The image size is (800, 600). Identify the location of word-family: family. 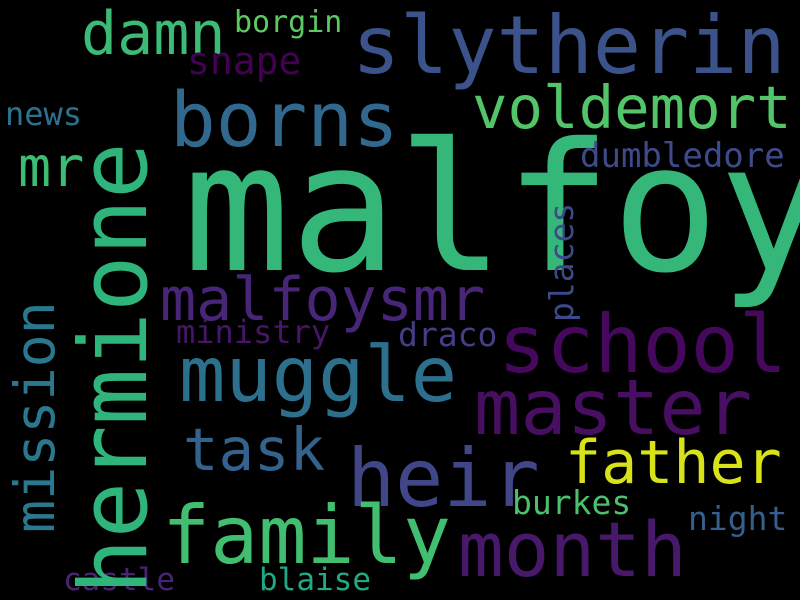
(306, 535).